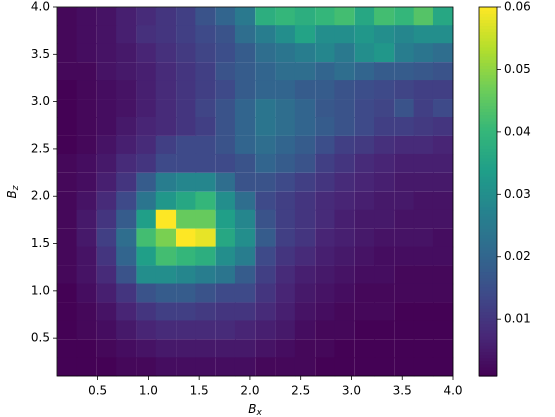  I want to click on y-label-base: B, so click(12, 194).